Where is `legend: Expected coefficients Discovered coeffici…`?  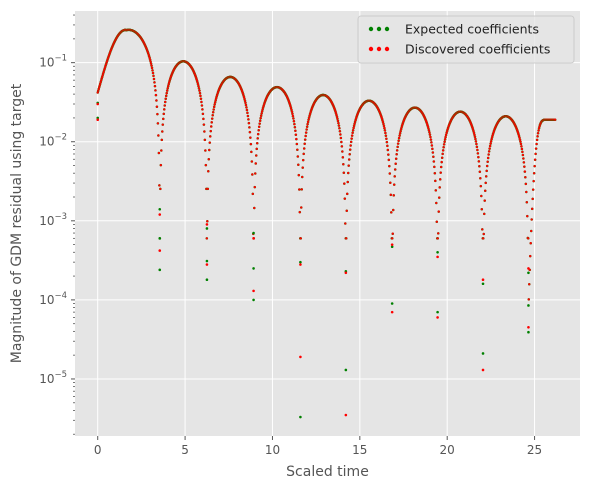
legend: Expected coefficients Discovered coeffici… is located at coordinates (466, 39).